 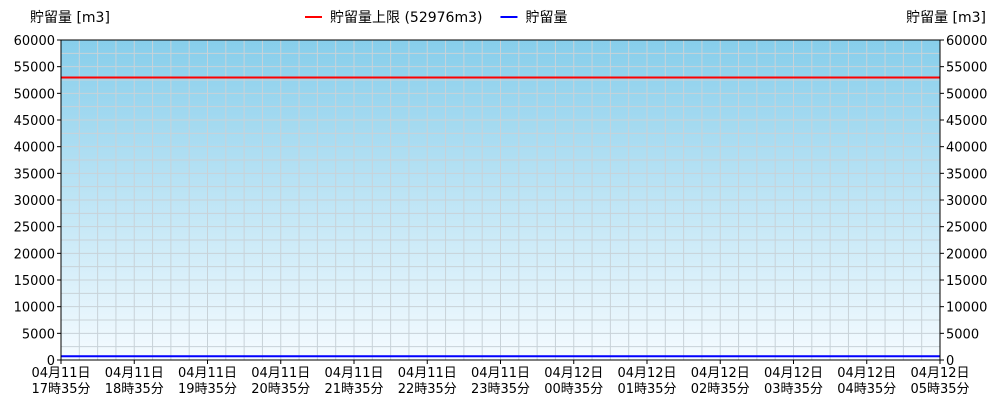 I want to click on left-axis-title: 貯留量 [m3], so click(x=70, y=18).